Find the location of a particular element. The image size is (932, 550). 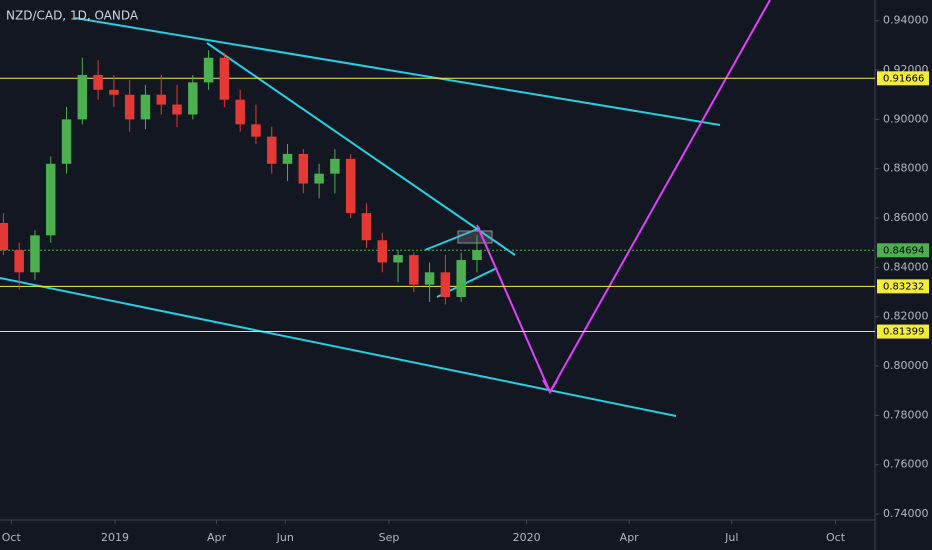

x-tick-label: 2019 is located at coordinates (115, 537).